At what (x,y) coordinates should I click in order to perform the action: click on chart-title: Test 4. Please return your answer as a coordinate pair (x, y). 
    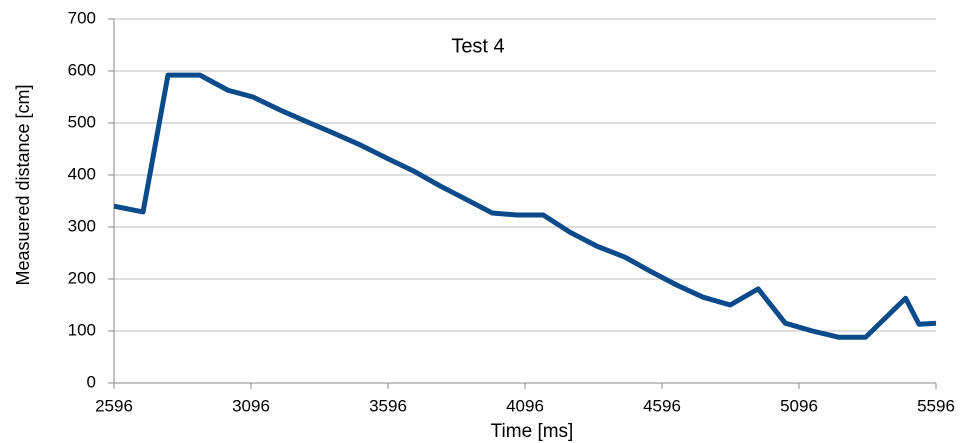
    Looking at the image, I should click on (477, 46).